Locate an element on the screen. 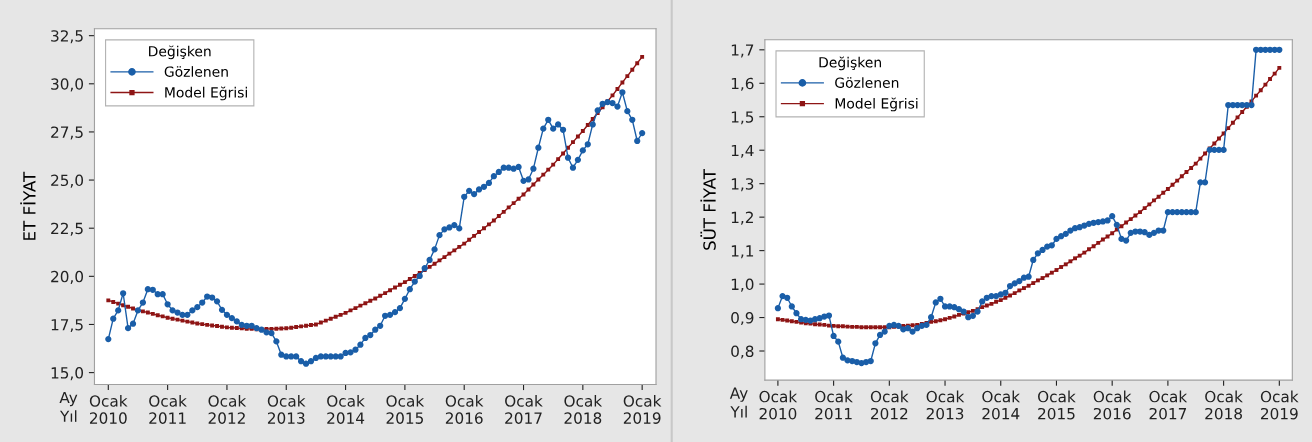 This screenshot has height=442, width=1312. y-tick-label: 32,5 is located at coordinates (67, 37).